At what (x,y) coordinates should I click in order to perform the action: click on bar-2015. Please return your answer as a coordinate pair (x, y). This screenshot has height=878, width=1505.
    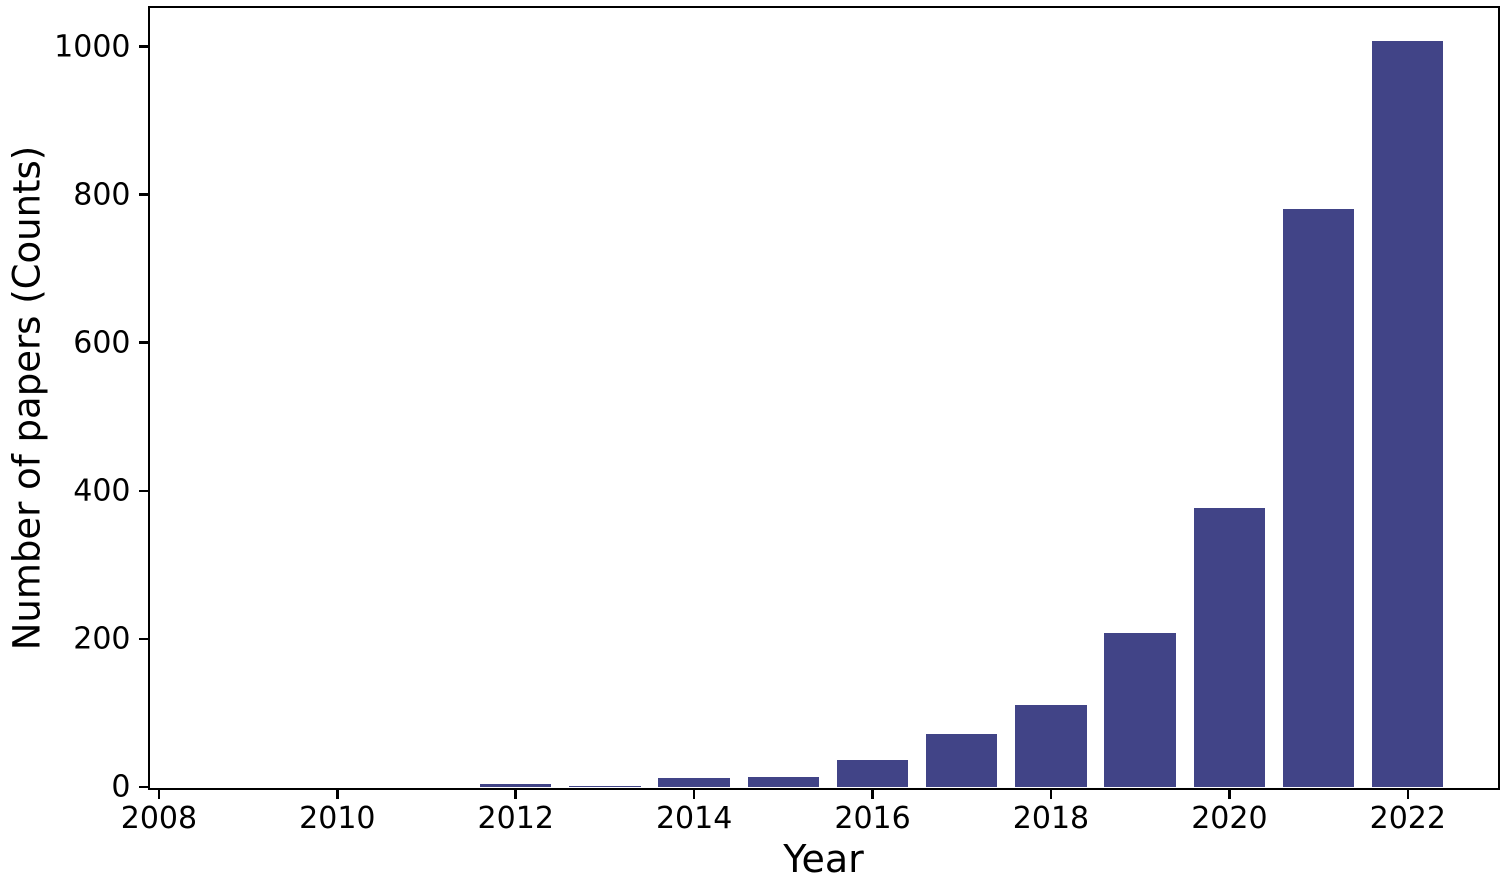
    Looking at the image, I should click on (783, 781).